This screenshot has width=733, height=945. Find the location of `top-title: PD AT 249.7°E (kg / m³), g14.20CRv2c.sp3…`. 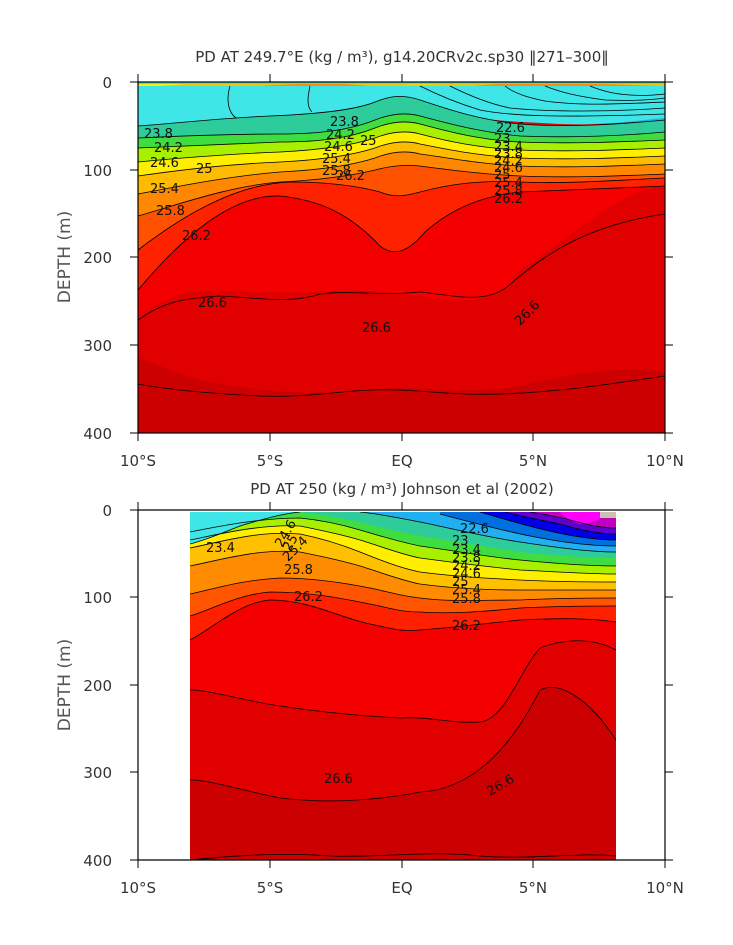

top-title: PD AT 249.7°E (kg / m³), g14.20CRv2c.sp3… is located at coordinates (402, 57).